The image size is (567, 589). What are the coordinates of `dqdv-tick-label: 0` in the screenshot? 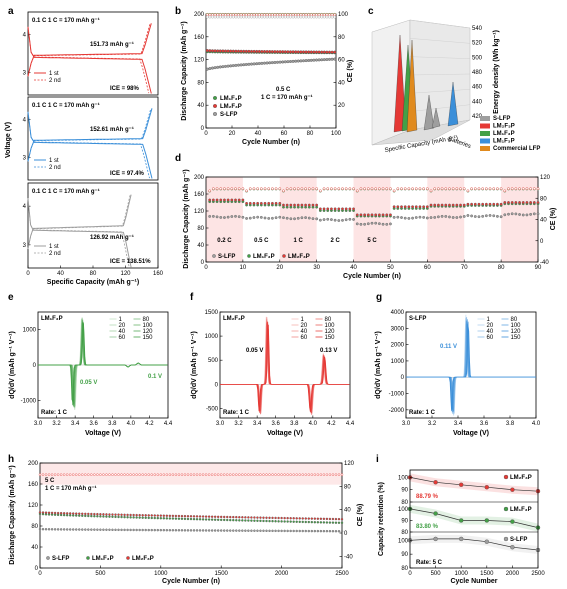 It's located at (35, 366).